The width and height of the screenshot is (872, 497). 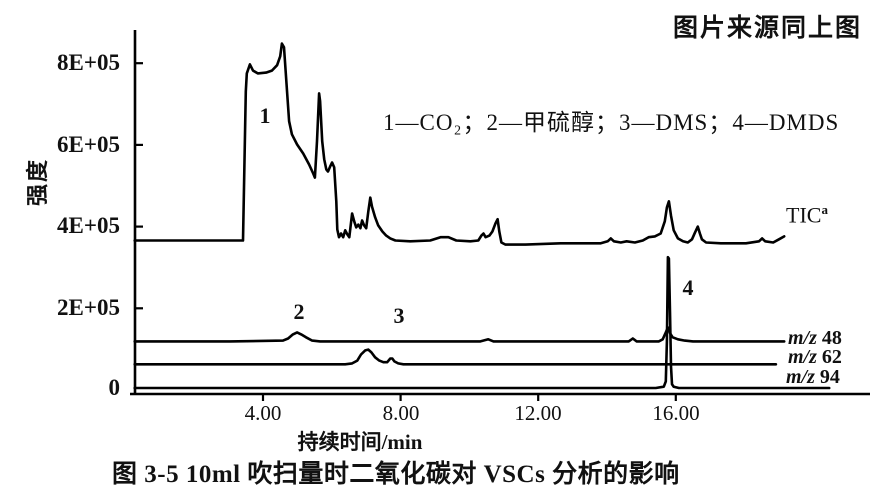 I want to click on y-tick-label-zero: 0, so click(x=114, y=387).